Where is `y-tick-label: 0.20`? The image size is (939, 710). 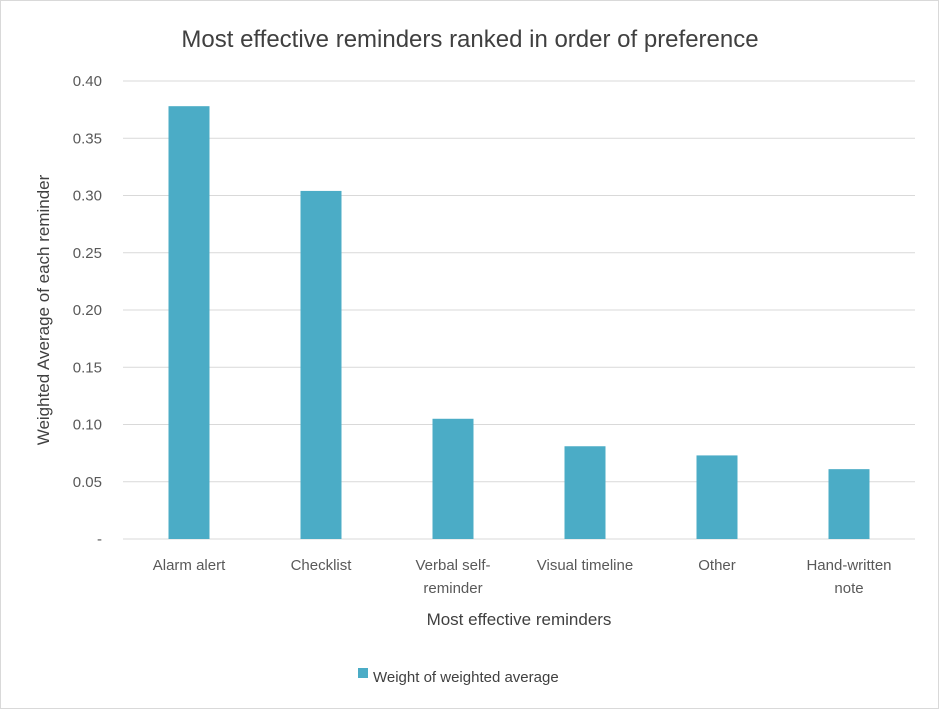 y-tick-label: 0.20 is located at coordinates (87, 310).